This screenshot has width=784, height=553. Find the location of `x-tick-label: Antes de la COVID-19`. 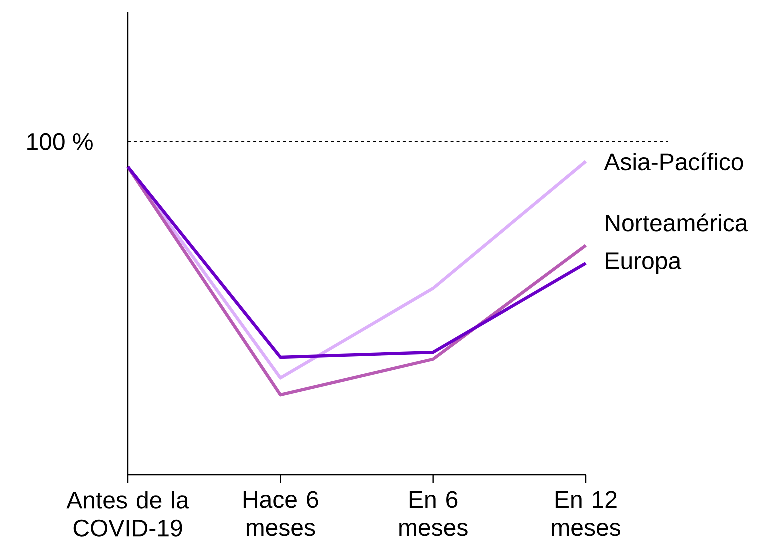

x-tick-label: Antes de la COVID-19 is located at coordinates (128, 514).